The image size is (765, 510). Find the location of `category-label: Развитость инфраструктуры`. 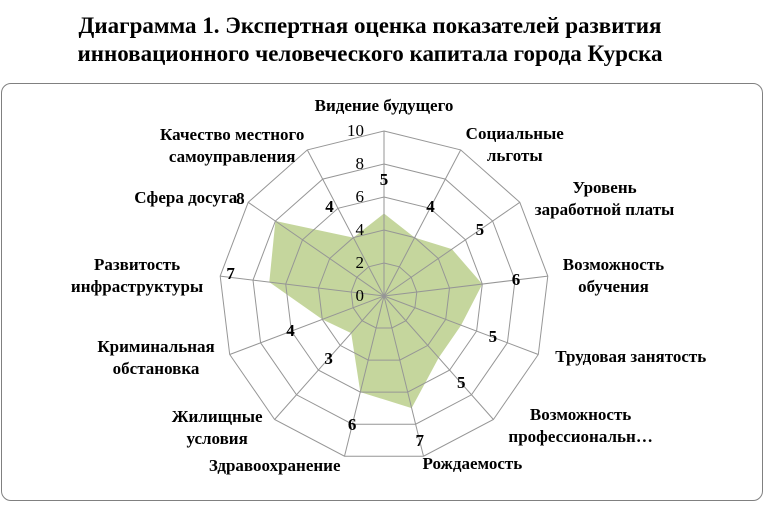

category-label: Развитость инфраструктуры is located at coordinates (137, 276).